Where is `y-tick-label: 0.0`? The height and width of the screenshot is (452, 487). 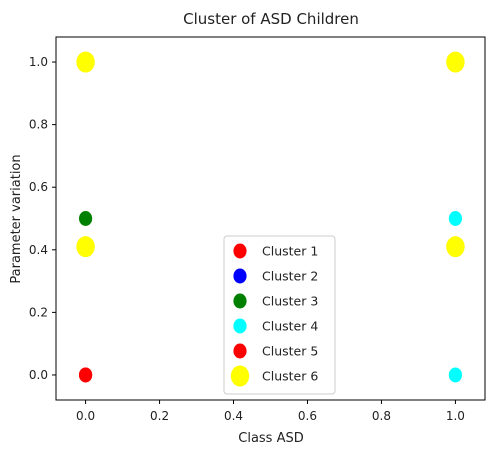 y-tick-label: 0.0 is located at coordinates (38, 375).